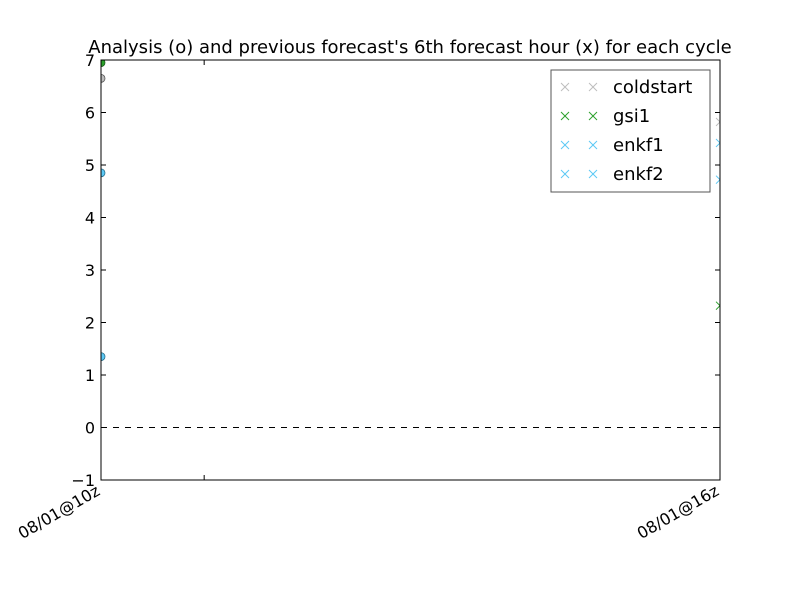  What do you see at coordinates (103, 357) in the screenshot?
I see `analysis-point-enkf2` at bounding box center [103, 357].